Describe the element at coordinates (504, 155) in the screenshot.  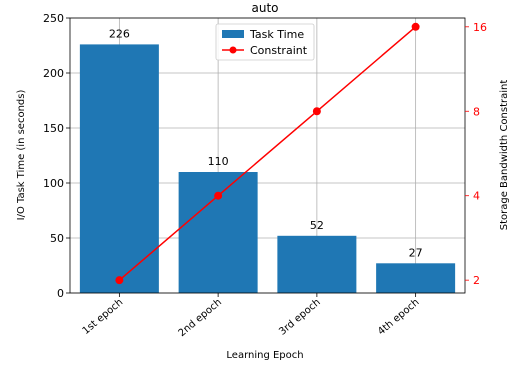
I see `y2-axis-label: Storage Bandwidth Constraint` at that location.